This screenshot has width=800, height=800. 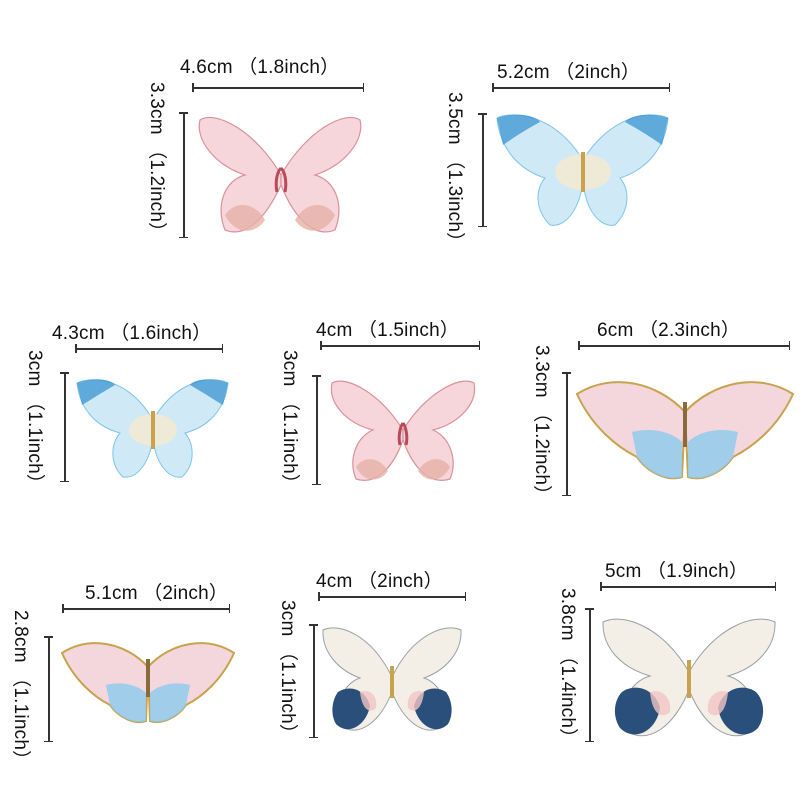 I want to click on width-label: 4cm （1.5inch）, so click(x=388, y=330).